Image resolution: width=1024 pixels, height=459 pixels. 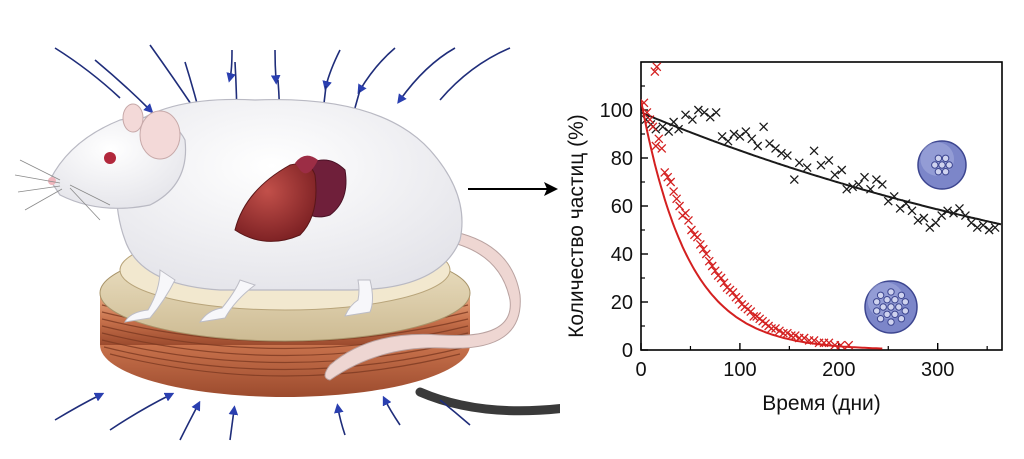 I want to click on x-tick-label: 100, so click(x=739, y=370).